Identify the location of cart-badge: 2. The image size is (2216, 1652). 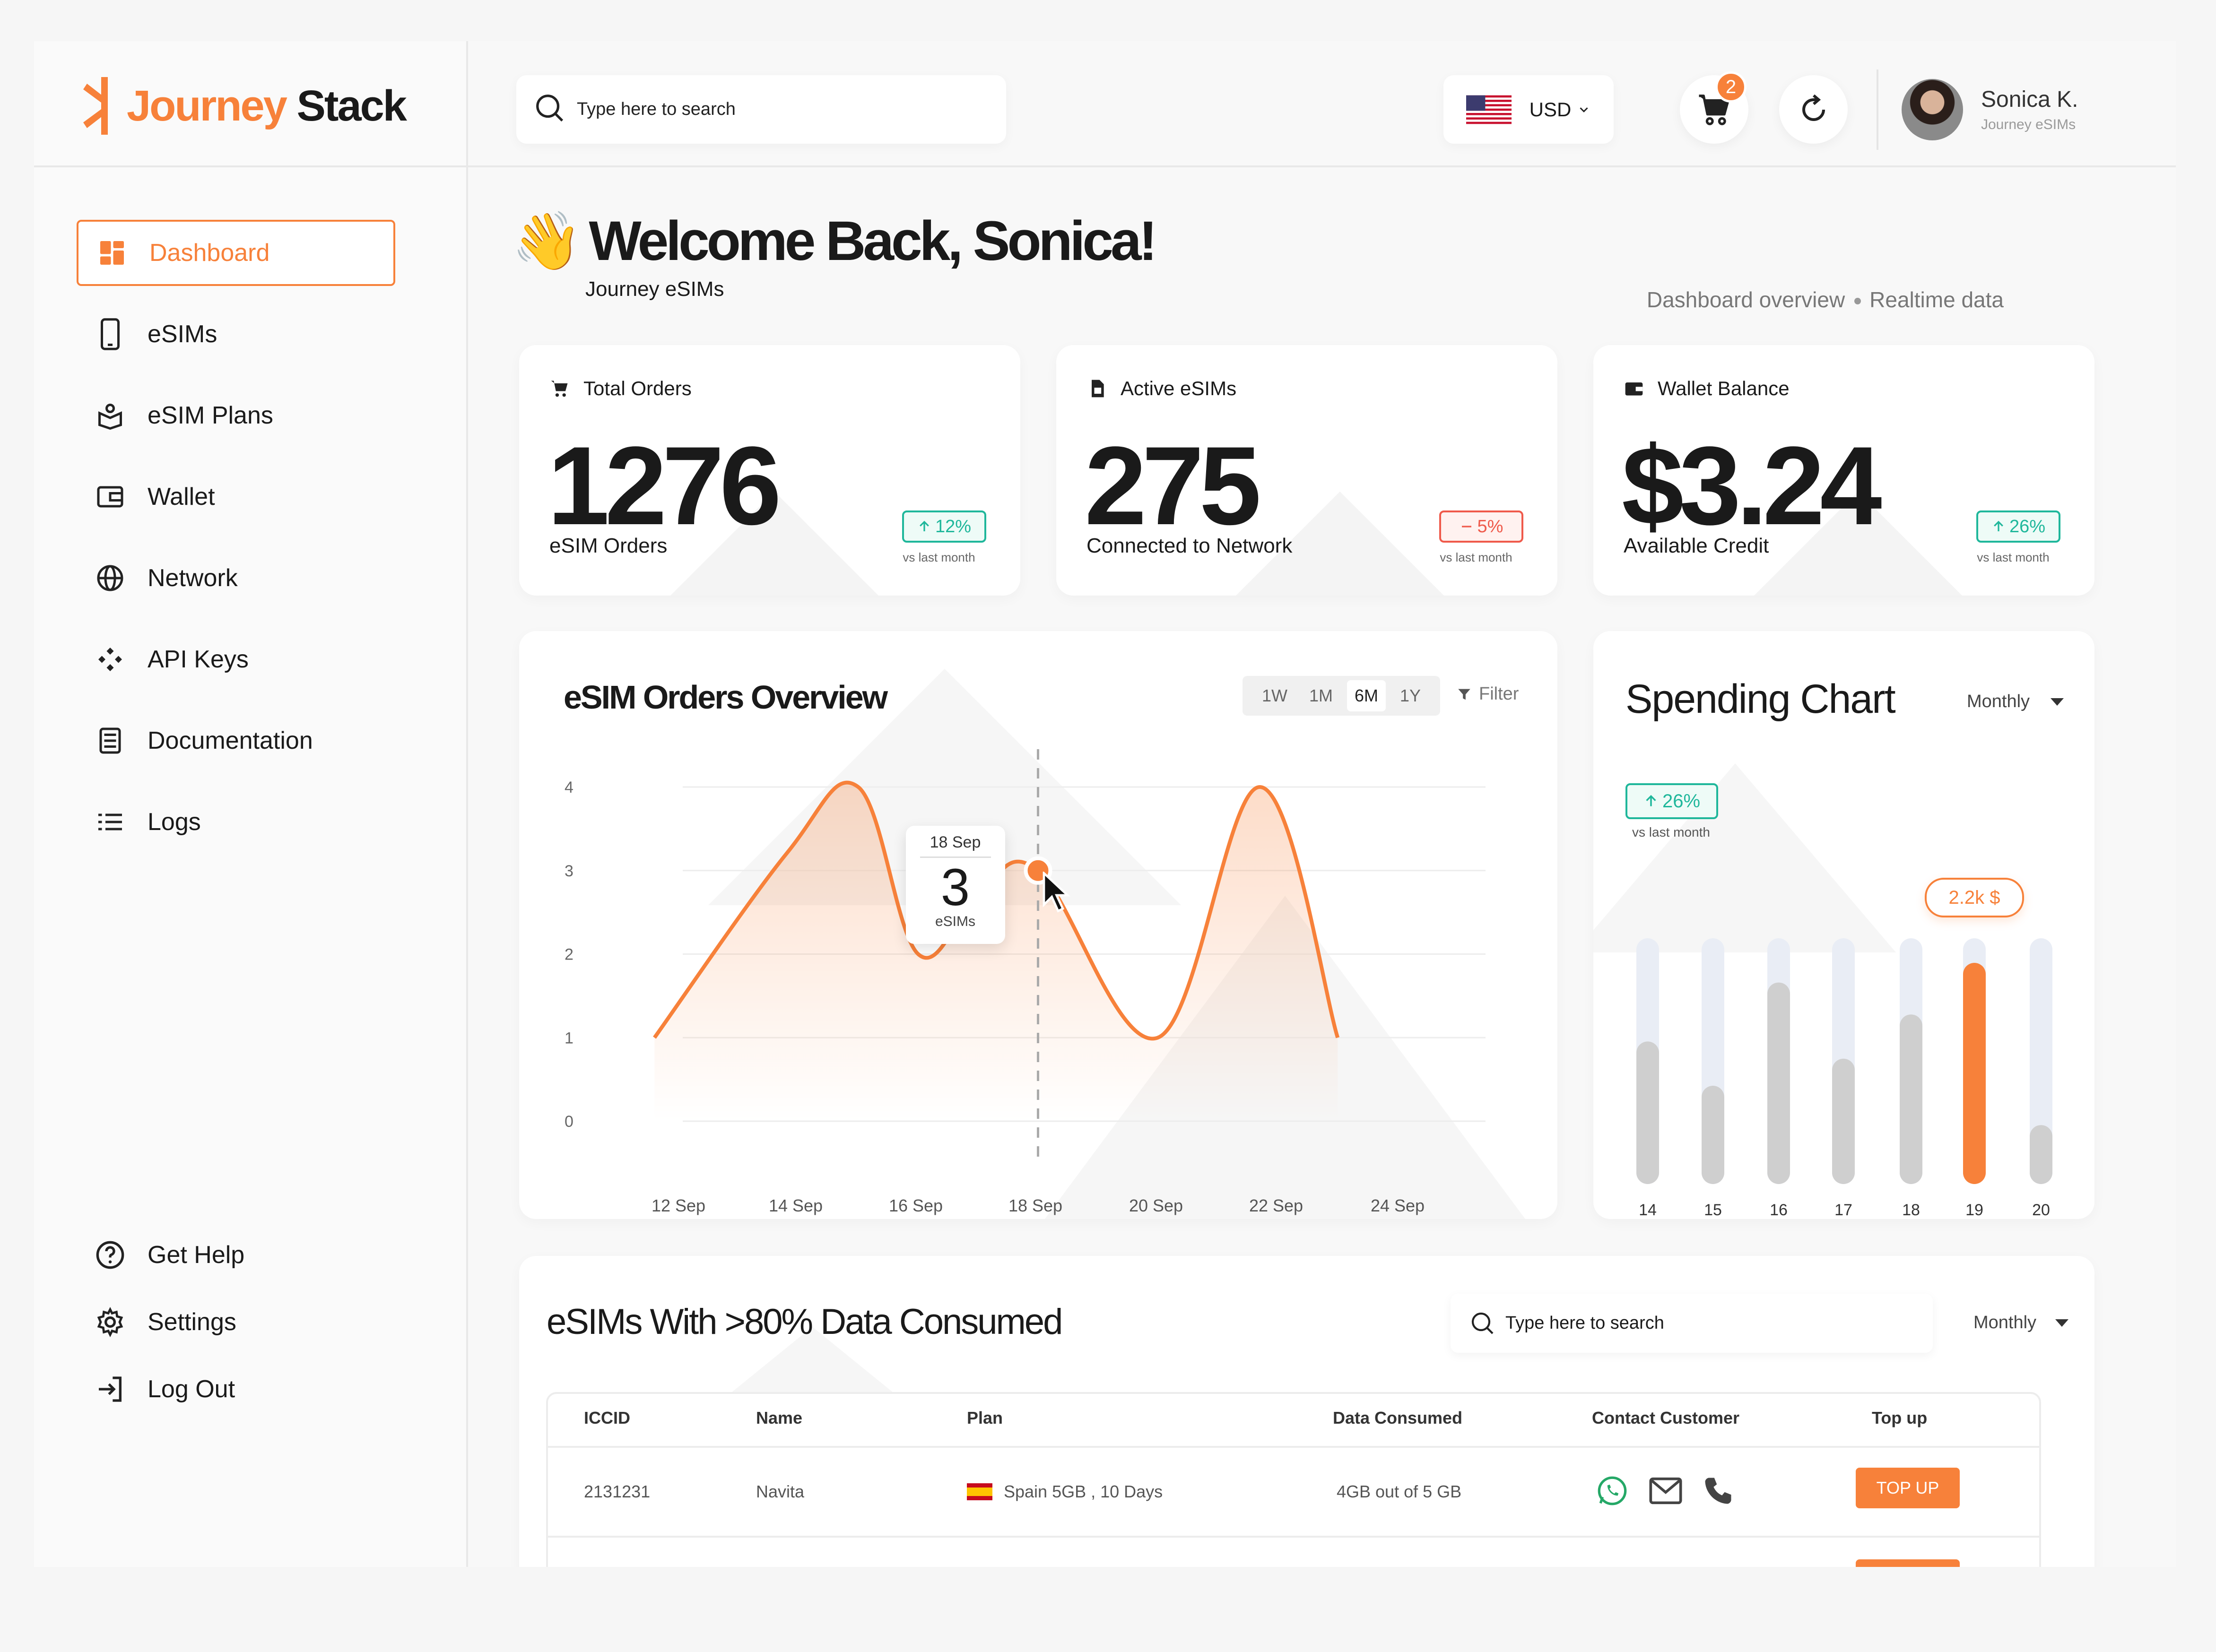
(1731, 87).